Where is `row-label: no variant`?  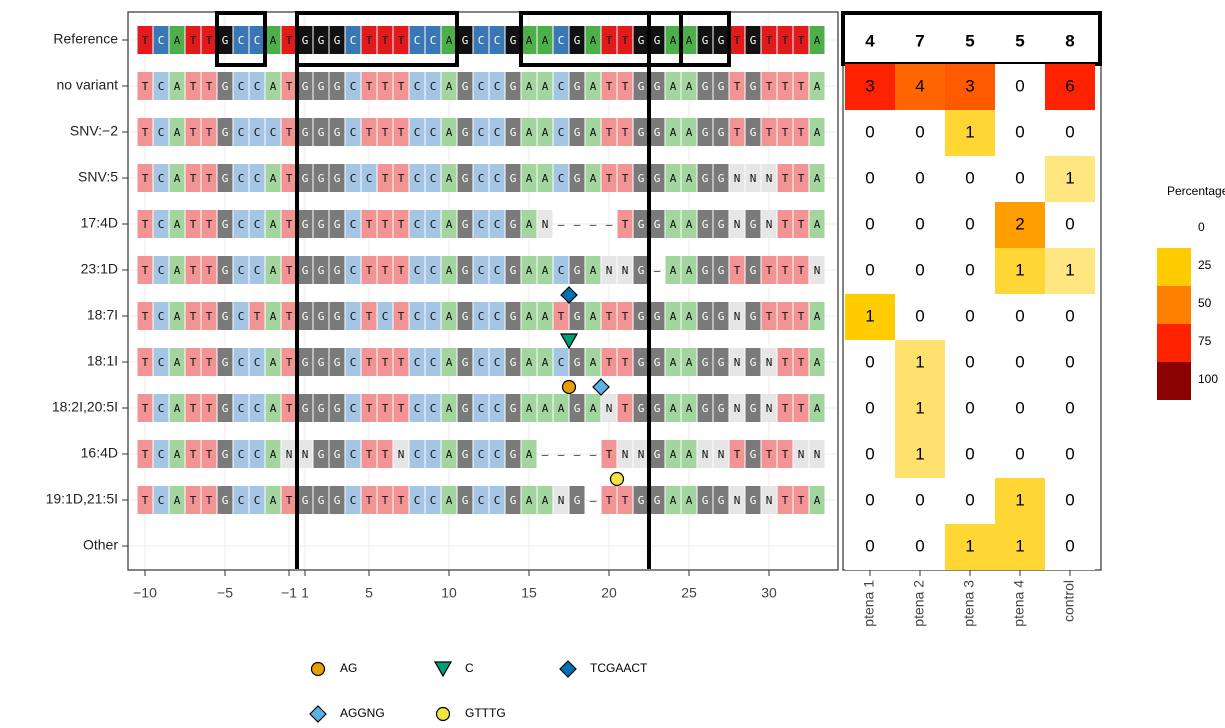
row-label: no variant is located at coordinates (88, 85).